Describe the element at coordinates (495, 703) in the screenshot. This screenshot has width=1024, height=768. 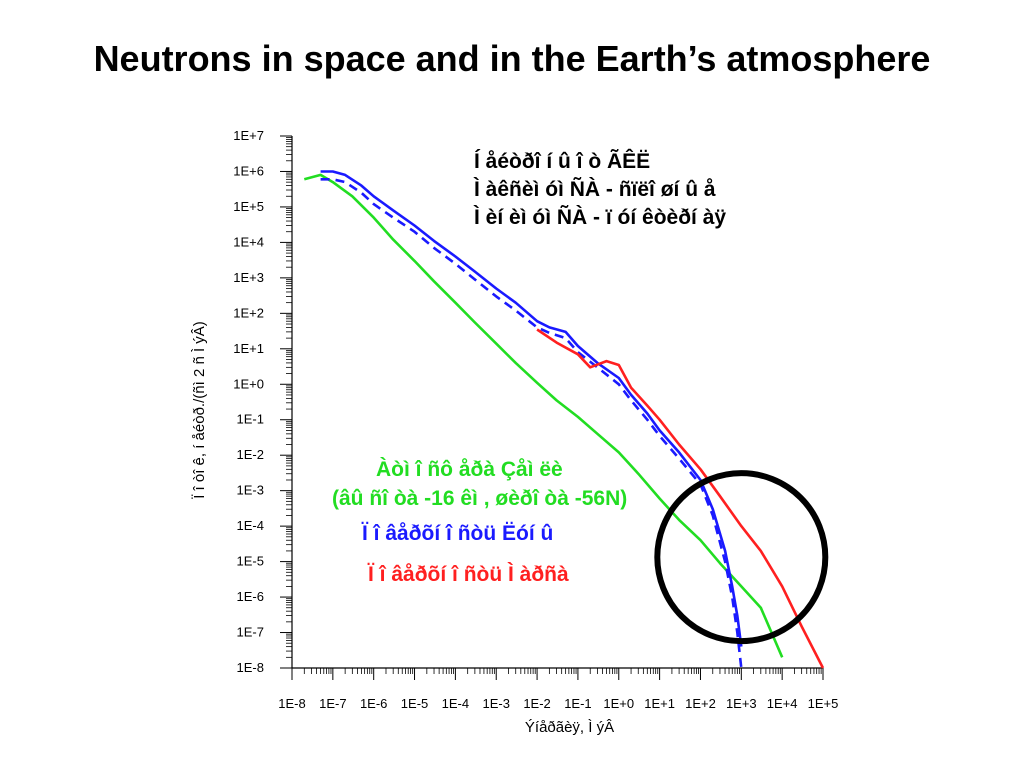
I see `x-tick-label: 1E-3` at that location.